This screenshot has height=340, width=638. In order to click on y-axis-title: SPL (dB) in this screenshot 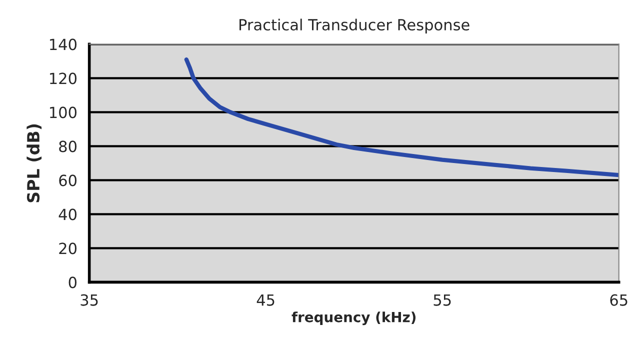, I will do `click(34, 163)`.